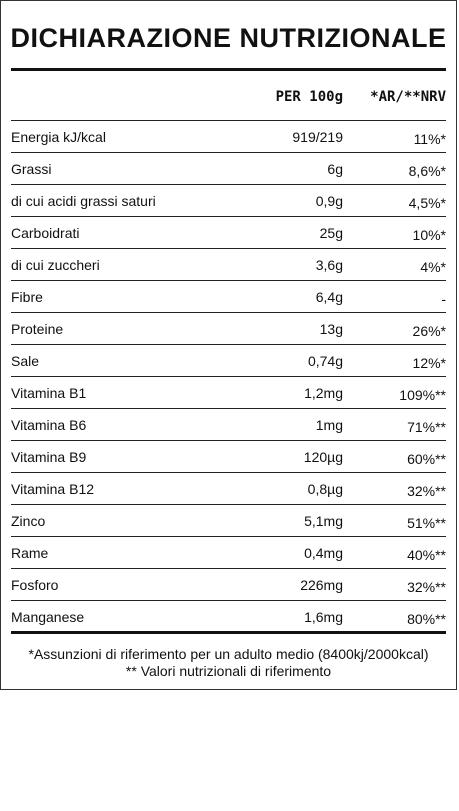 Image resolution: width=459 pixels, height=811 pixels. What do you see at coordinates (228, 200) in the screenshot?
I see `table-row: di cui acidi grassi saturi 0,9g 4,5%*` at bounding box center [228, 200].